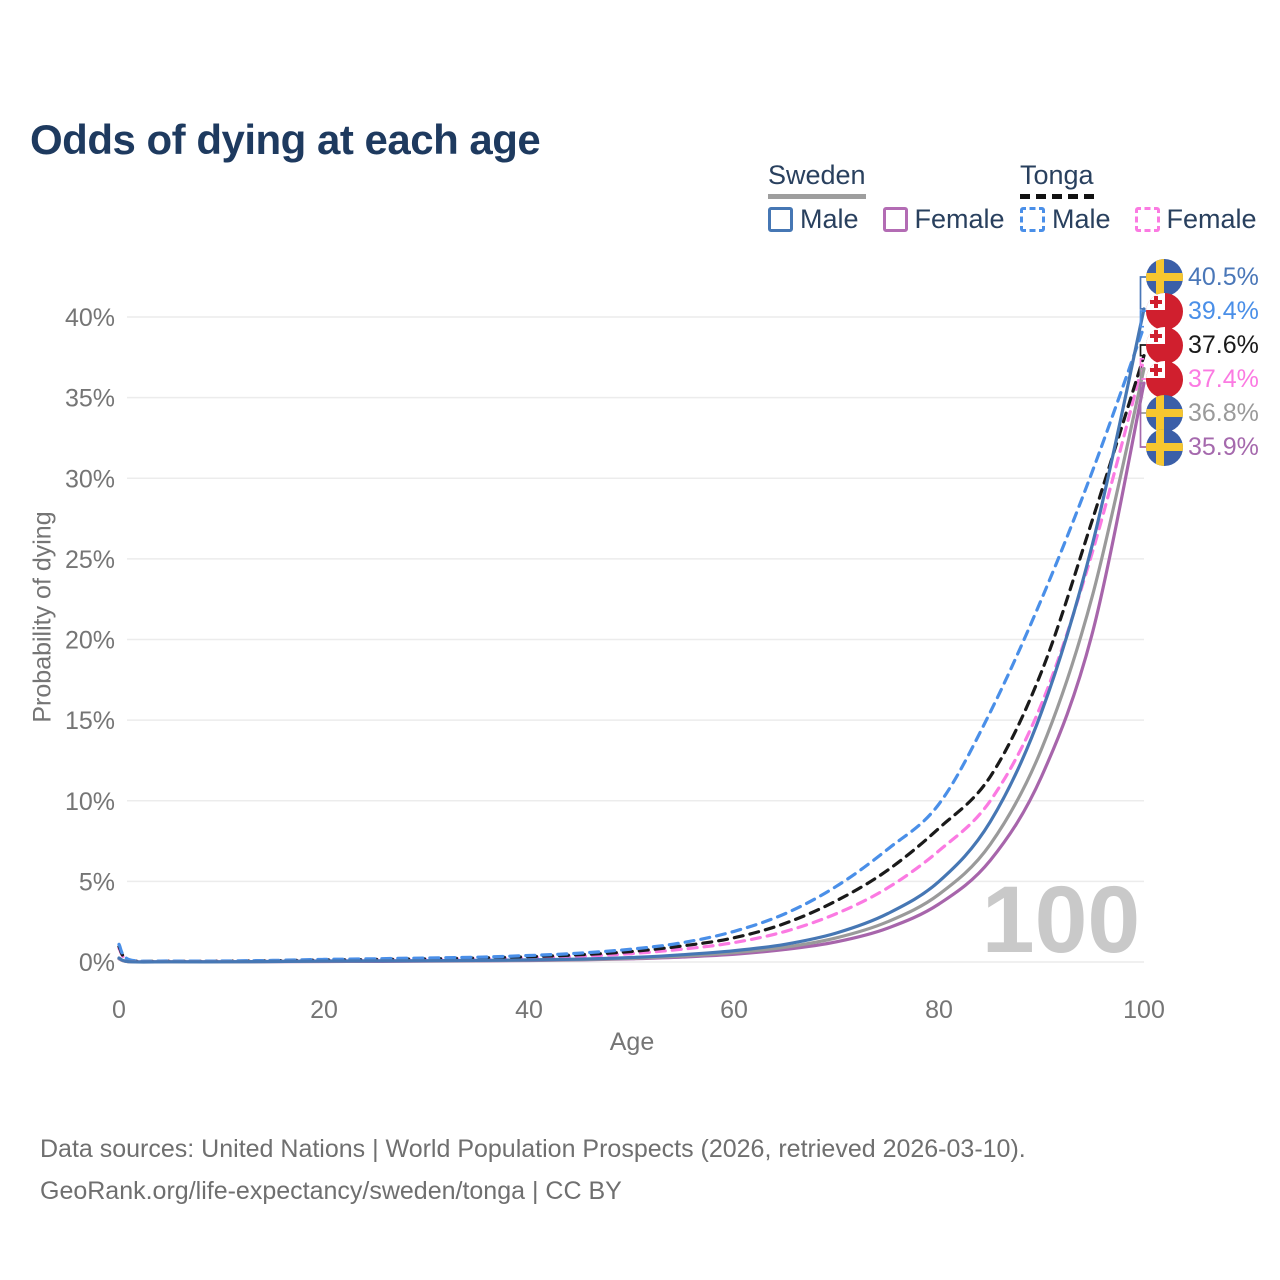  I want to click on x-tick-40: 40, so click(529, 1010).